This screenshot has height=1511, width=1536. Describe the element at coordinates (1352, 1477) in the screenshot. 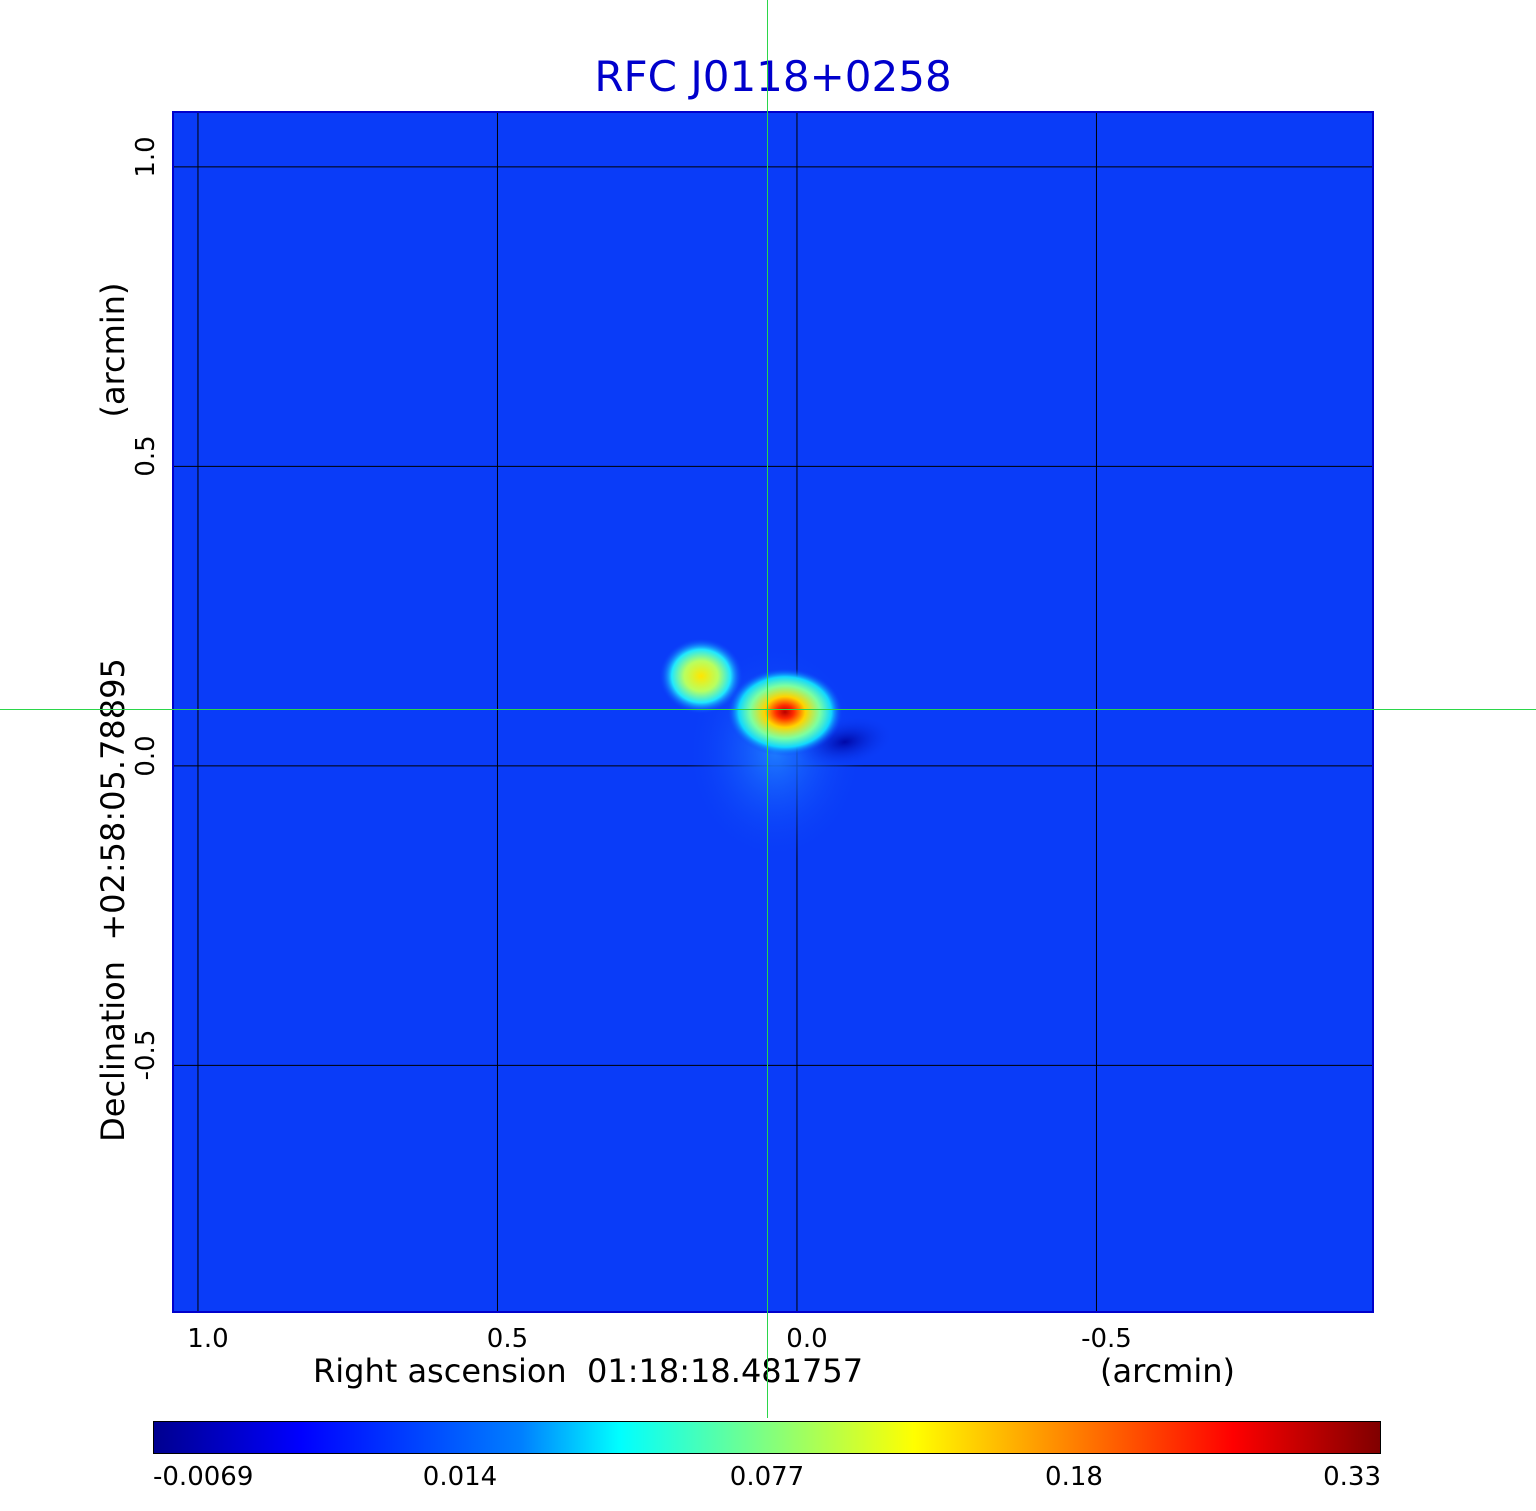

I see `colorbar-tick-label: 0.33` at that location.